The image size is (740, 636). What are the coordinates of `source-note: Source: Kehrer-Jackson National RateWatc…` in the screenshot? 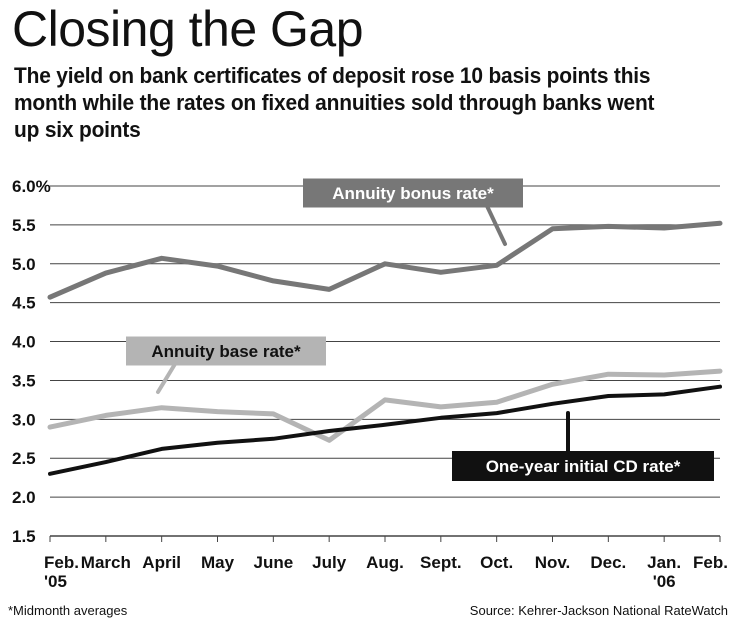 It's located at (598, 610).